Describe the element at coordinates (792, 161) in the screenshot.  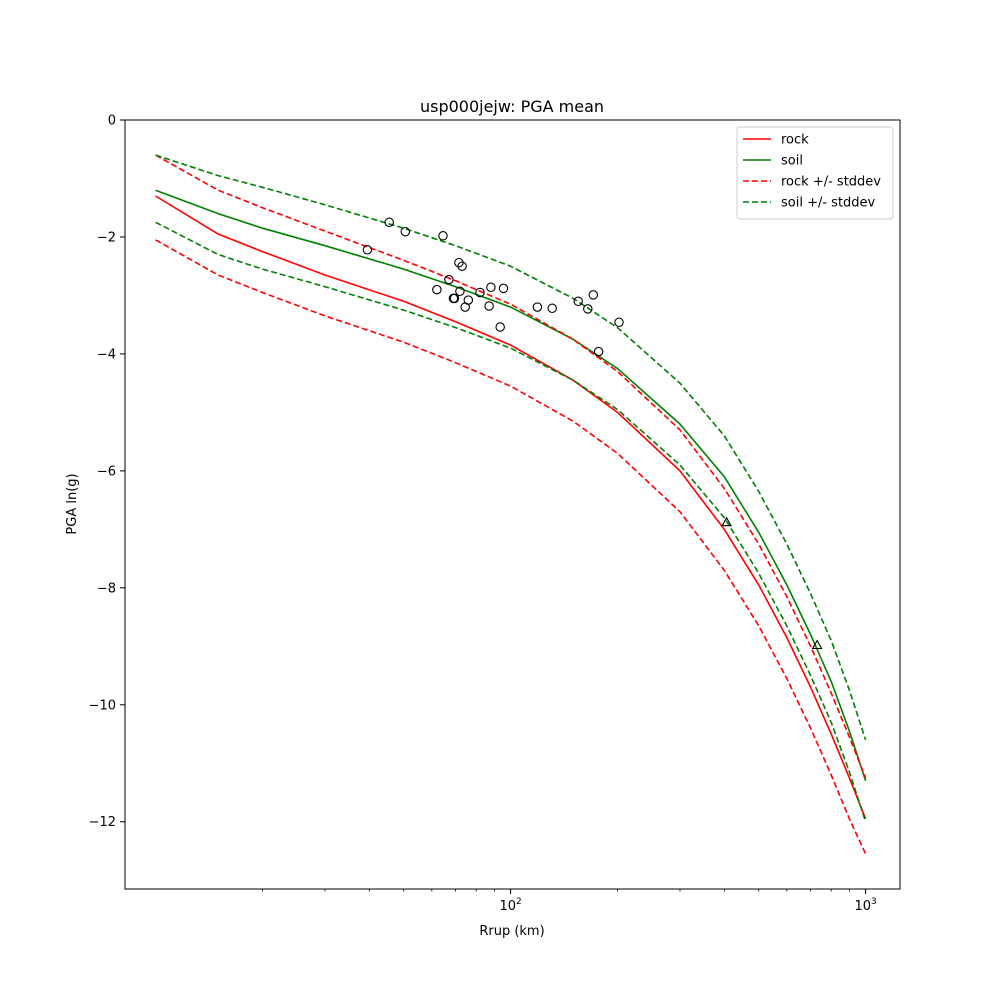
I see `legend-label: soil` at that location.